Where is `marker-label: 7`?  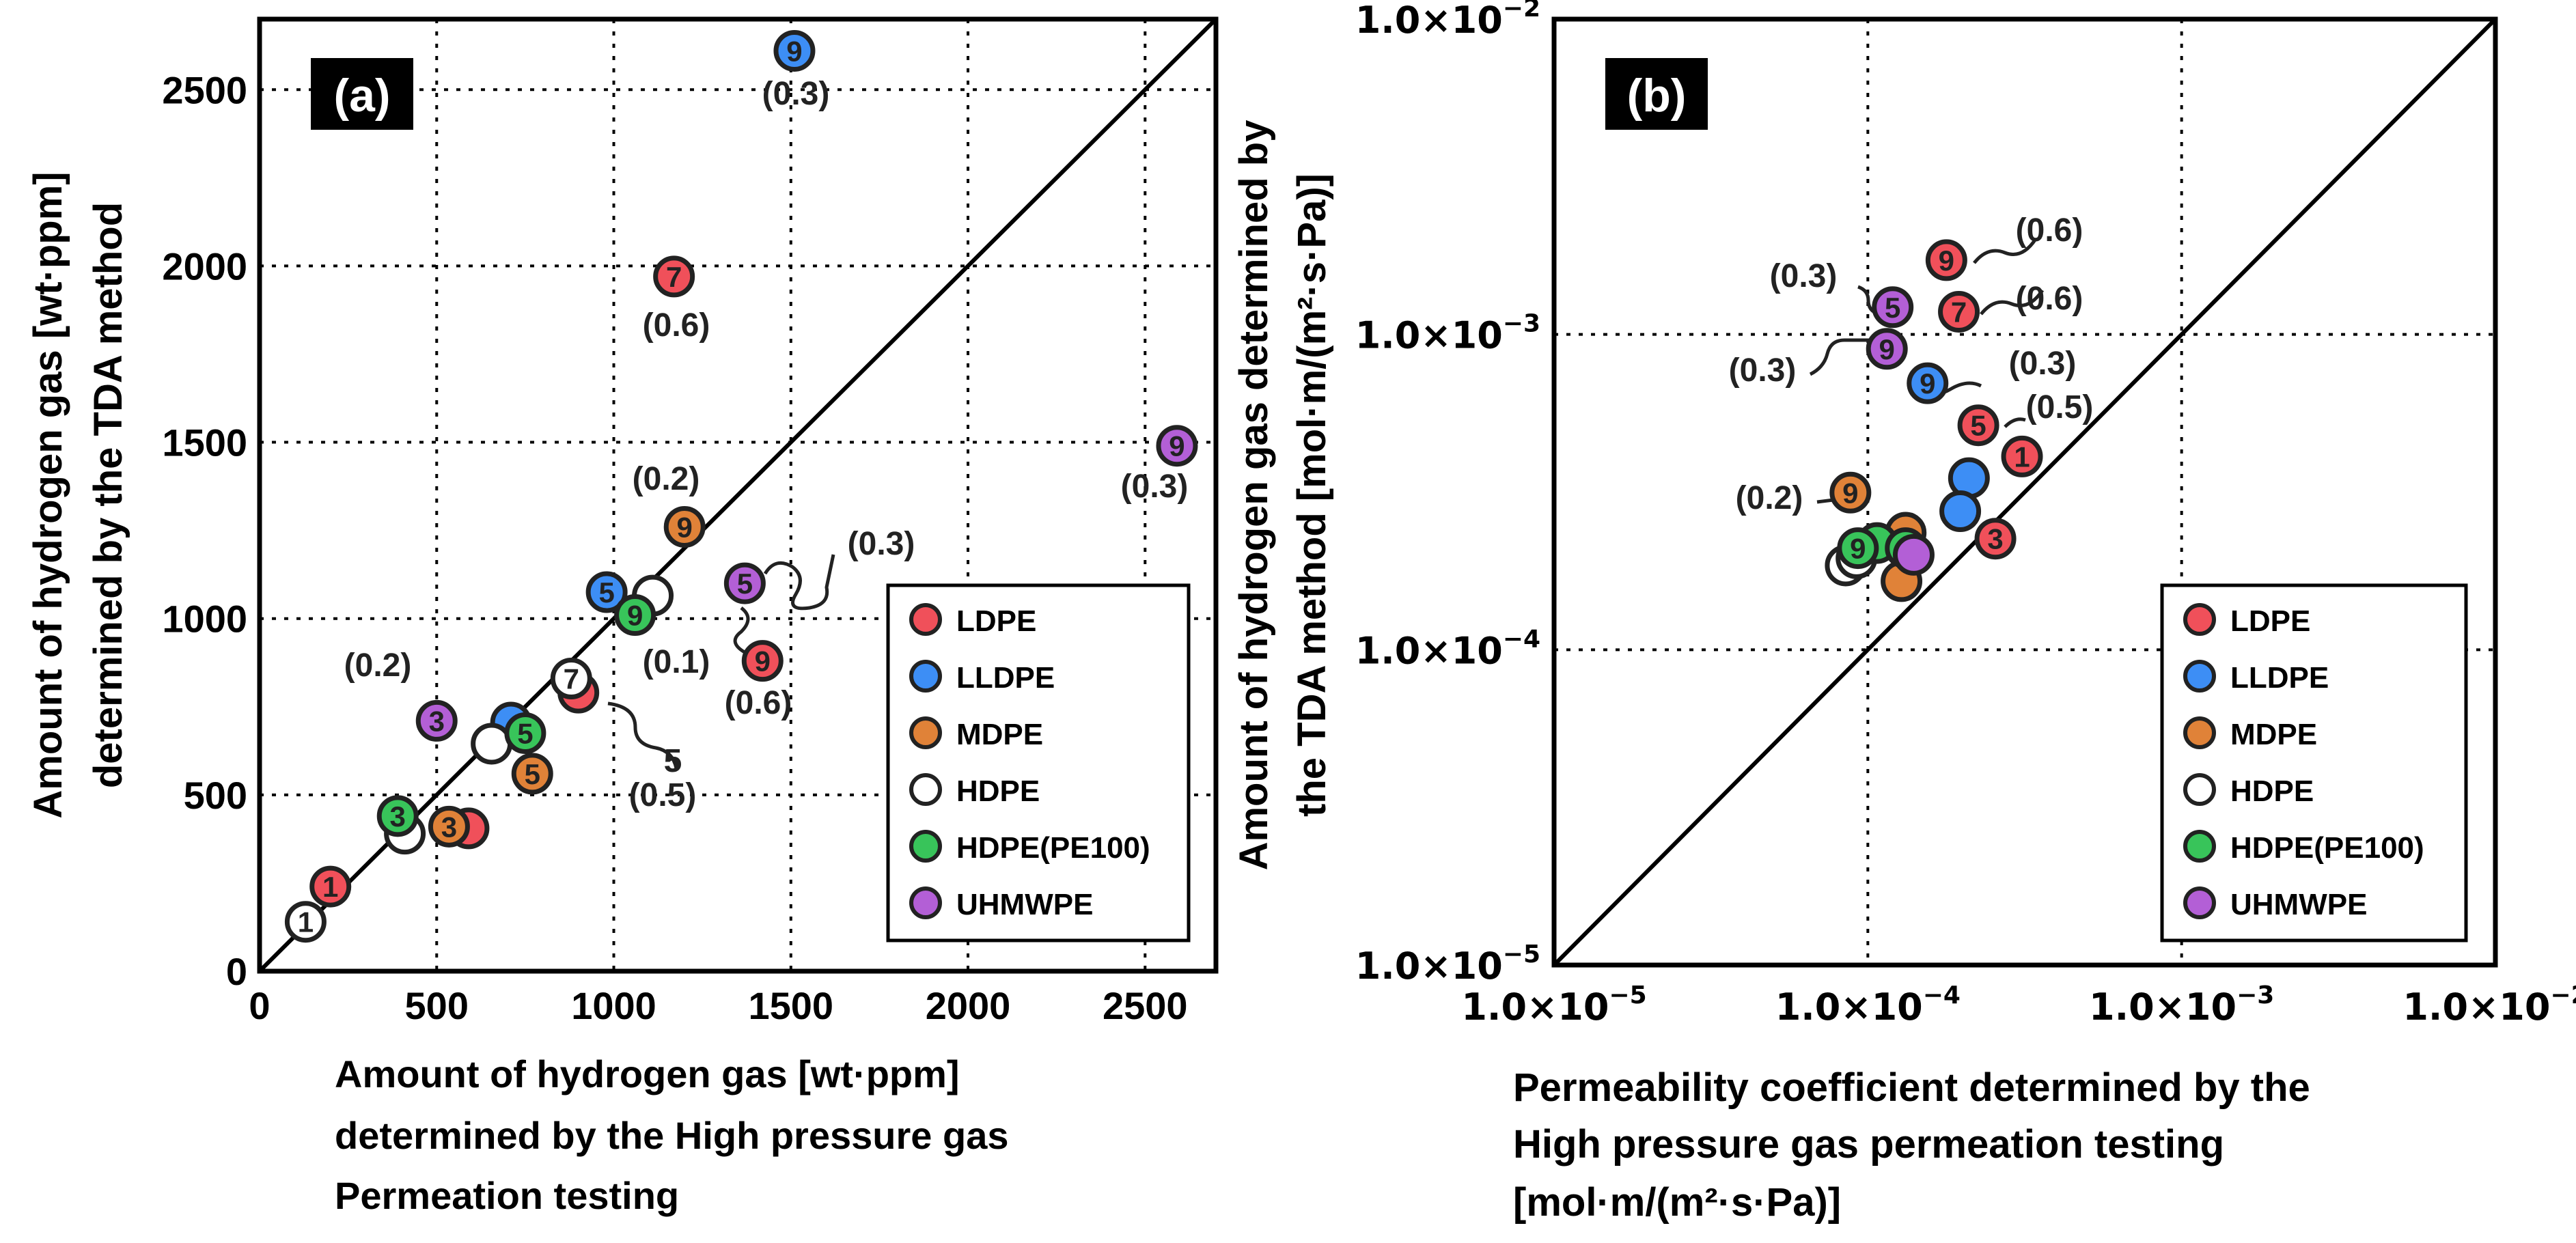 marker-label: 7 is located at coordinates (674, 277).